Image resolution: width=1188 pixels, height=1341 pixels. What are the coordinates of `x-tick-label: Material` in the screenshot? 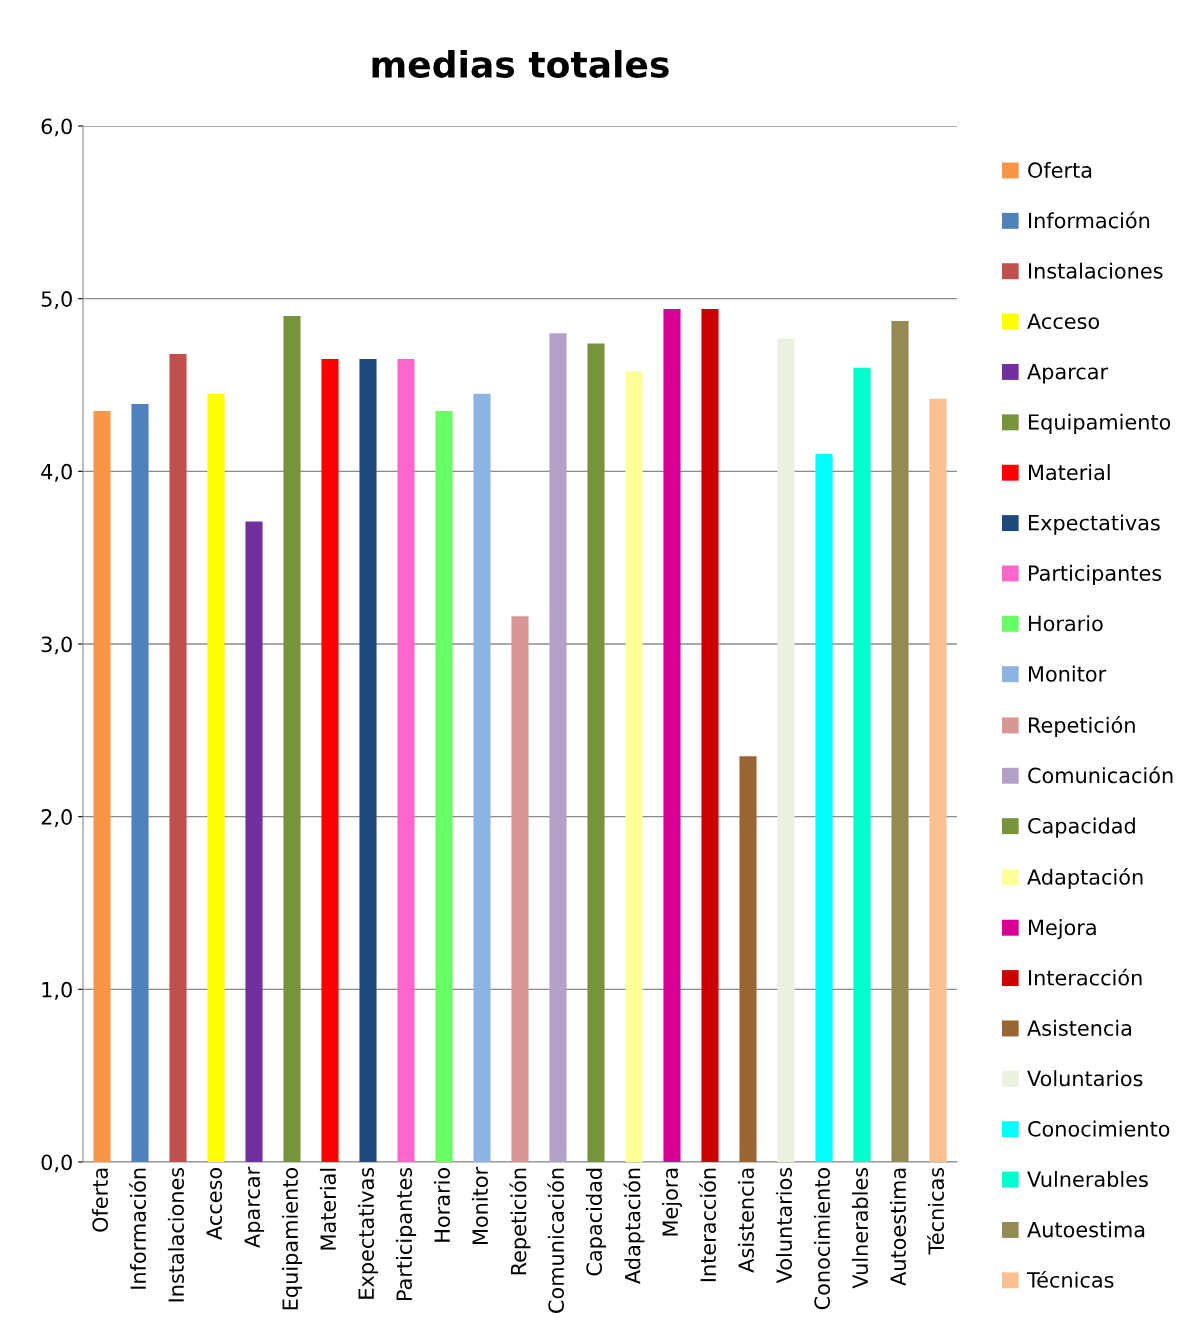 It's located at (328, 1209).